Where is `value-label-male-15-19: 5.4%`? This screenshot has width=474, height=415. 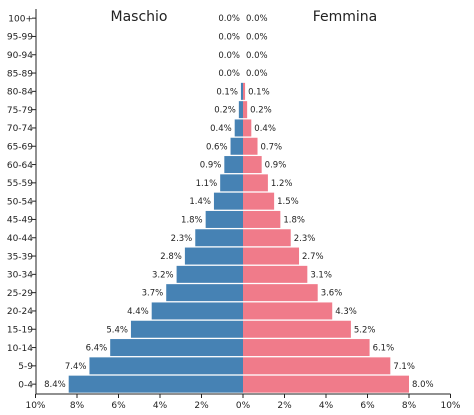 value-label-male-15-19: 5.4% is located at coordinates (117, 330).